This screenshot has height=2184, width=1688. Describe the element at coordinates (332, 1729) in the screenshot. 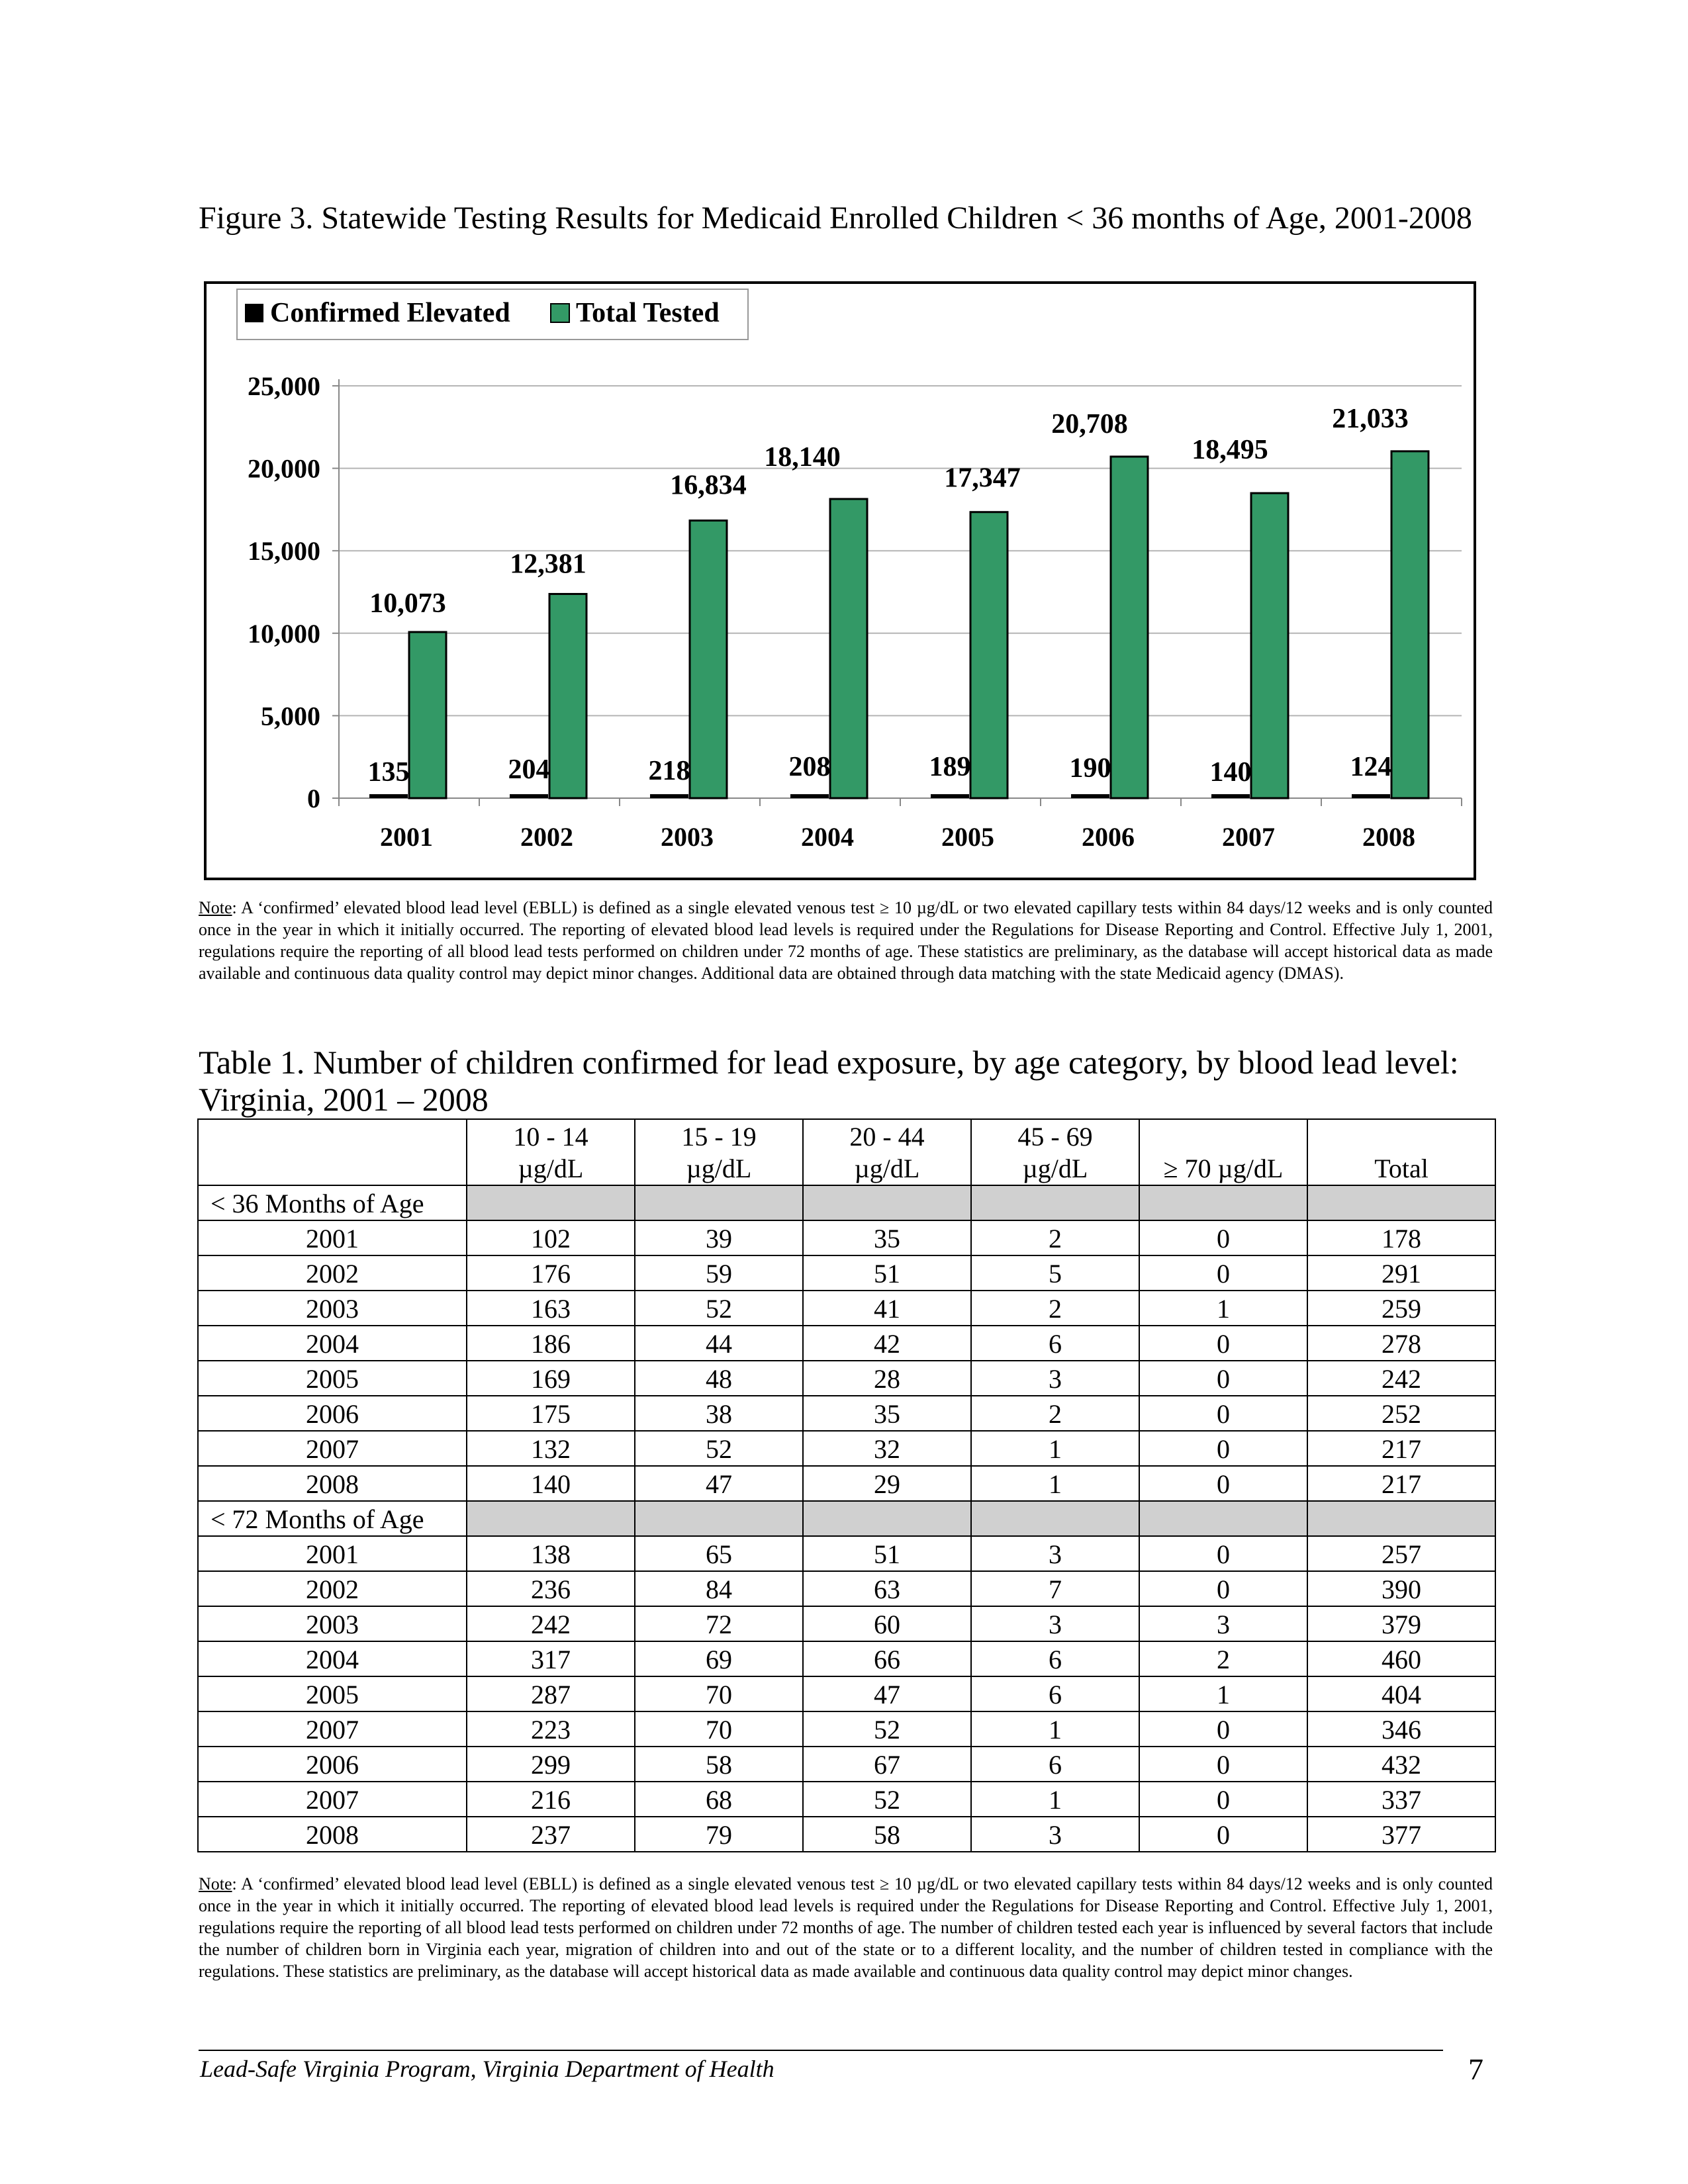

I see `row-year: 2007` at that location.